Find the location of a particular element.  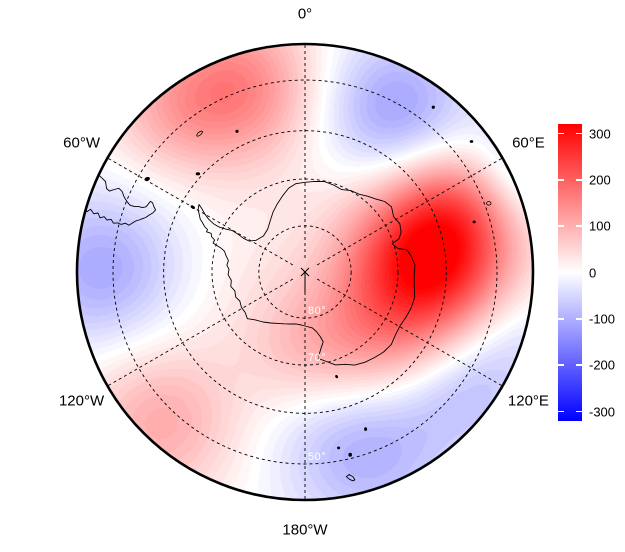

island-macquarie is located at coordinates (366, 429).